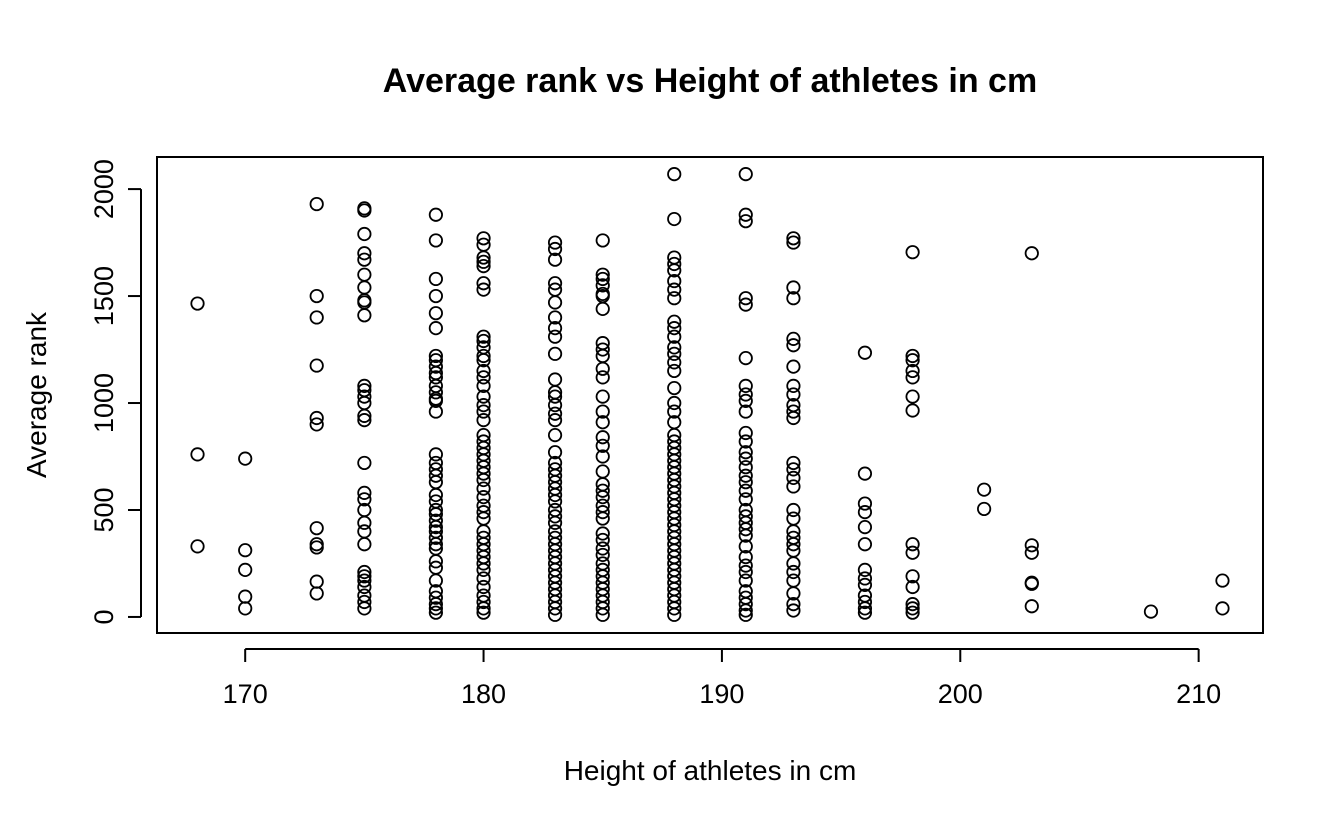 The image size is (1344, 830). What do you see at coordinates (36, 394) in the screenshot?
I see `y-axis-label: Average rank` at bounding box center [36, 394].